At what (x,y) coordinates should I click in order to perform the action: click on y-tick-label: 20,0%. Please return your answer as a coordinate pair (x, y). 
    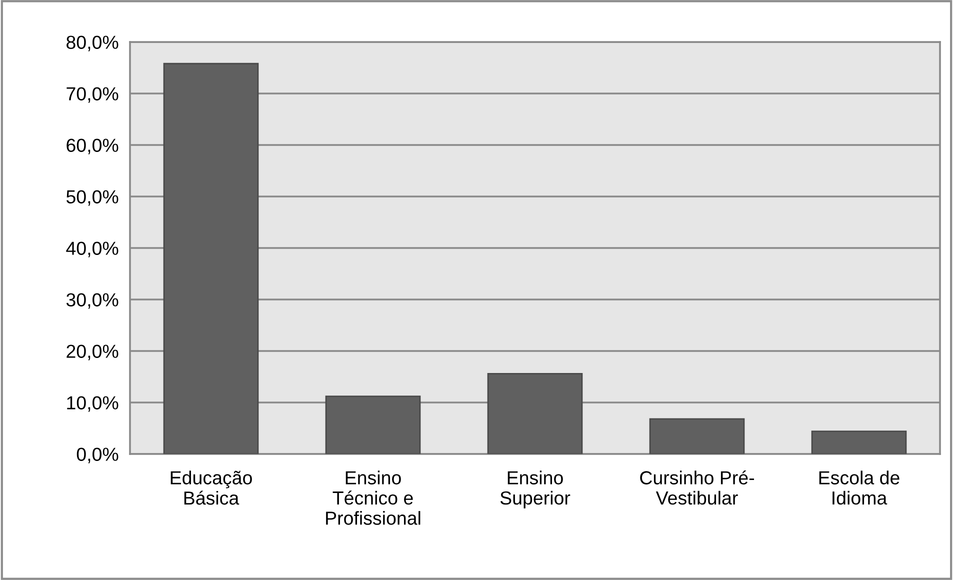
    Looking at the image, I should click on (92, 352).